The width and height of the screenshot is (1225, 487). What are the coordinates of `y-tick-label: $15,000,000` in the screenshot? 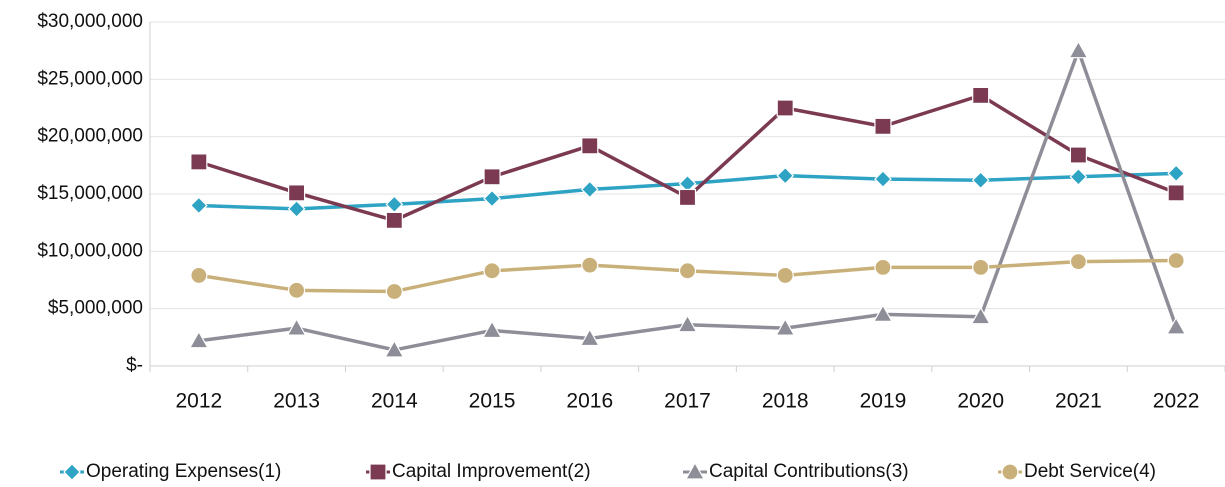 It's located at (90, 193).